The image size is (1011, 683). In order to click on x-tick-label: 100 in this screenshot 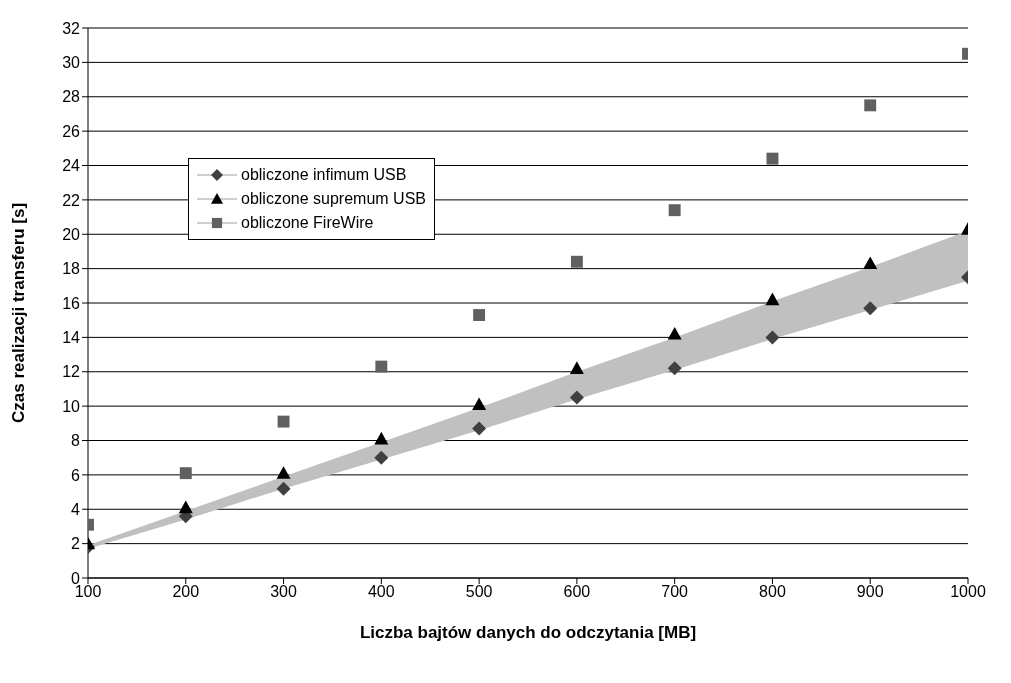, I will do `click(88, 592)`.